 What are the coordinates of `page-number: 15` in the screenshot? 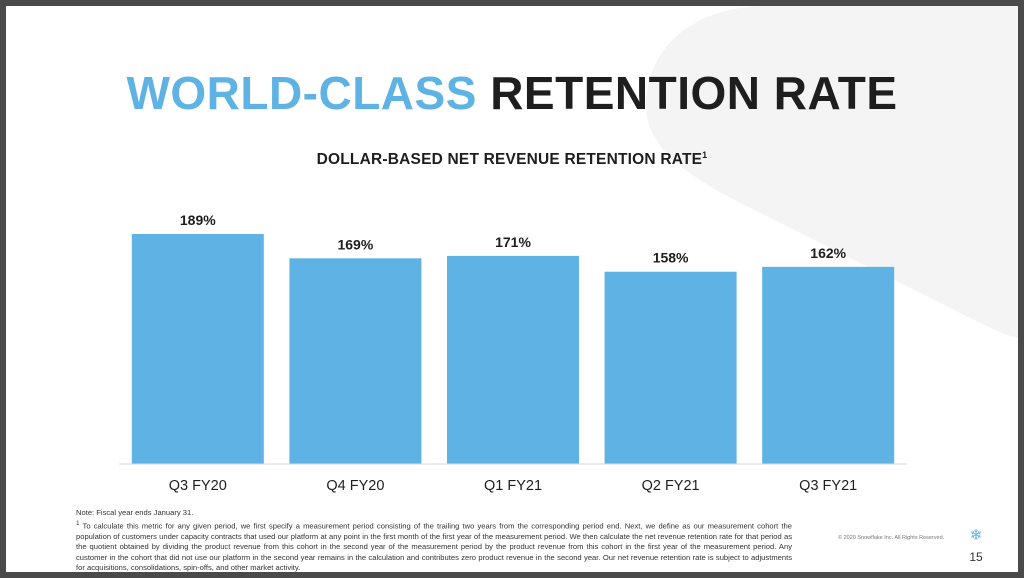 It's located at (976, 557).